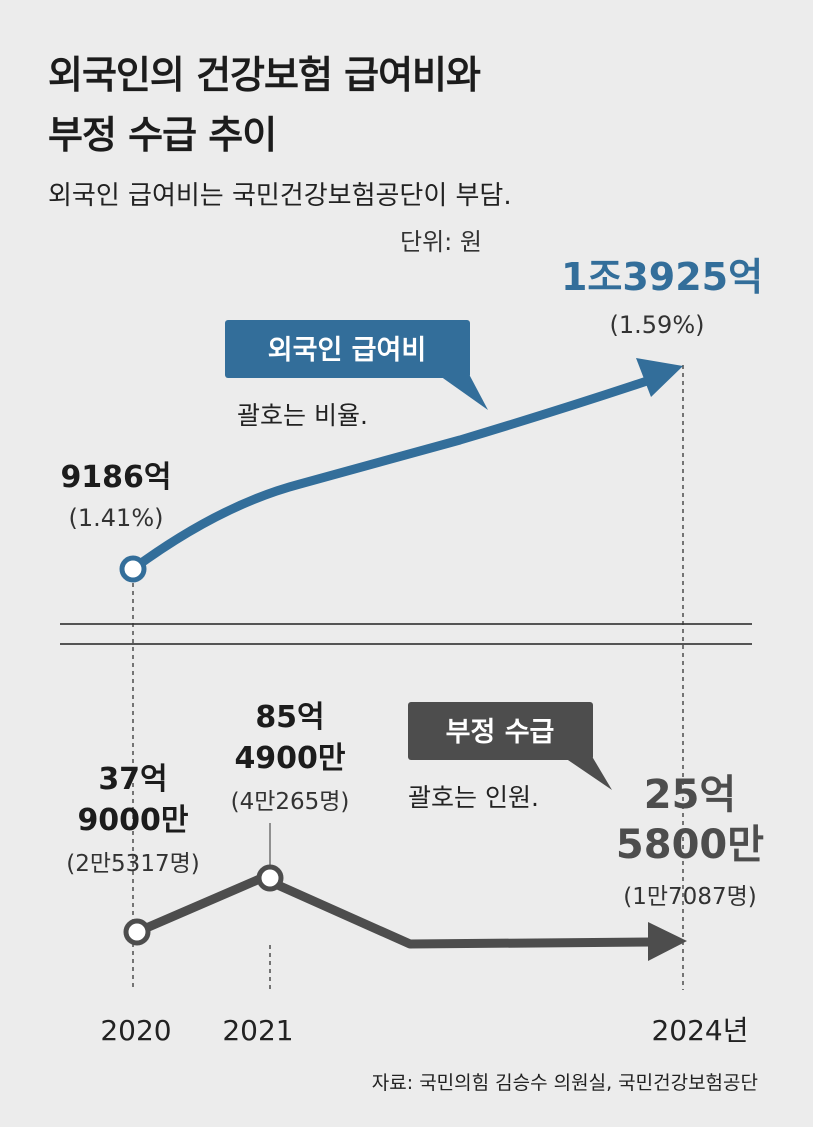  I want to click on ratio-label-benefit-2024: (1.59%), so click(657, 325).